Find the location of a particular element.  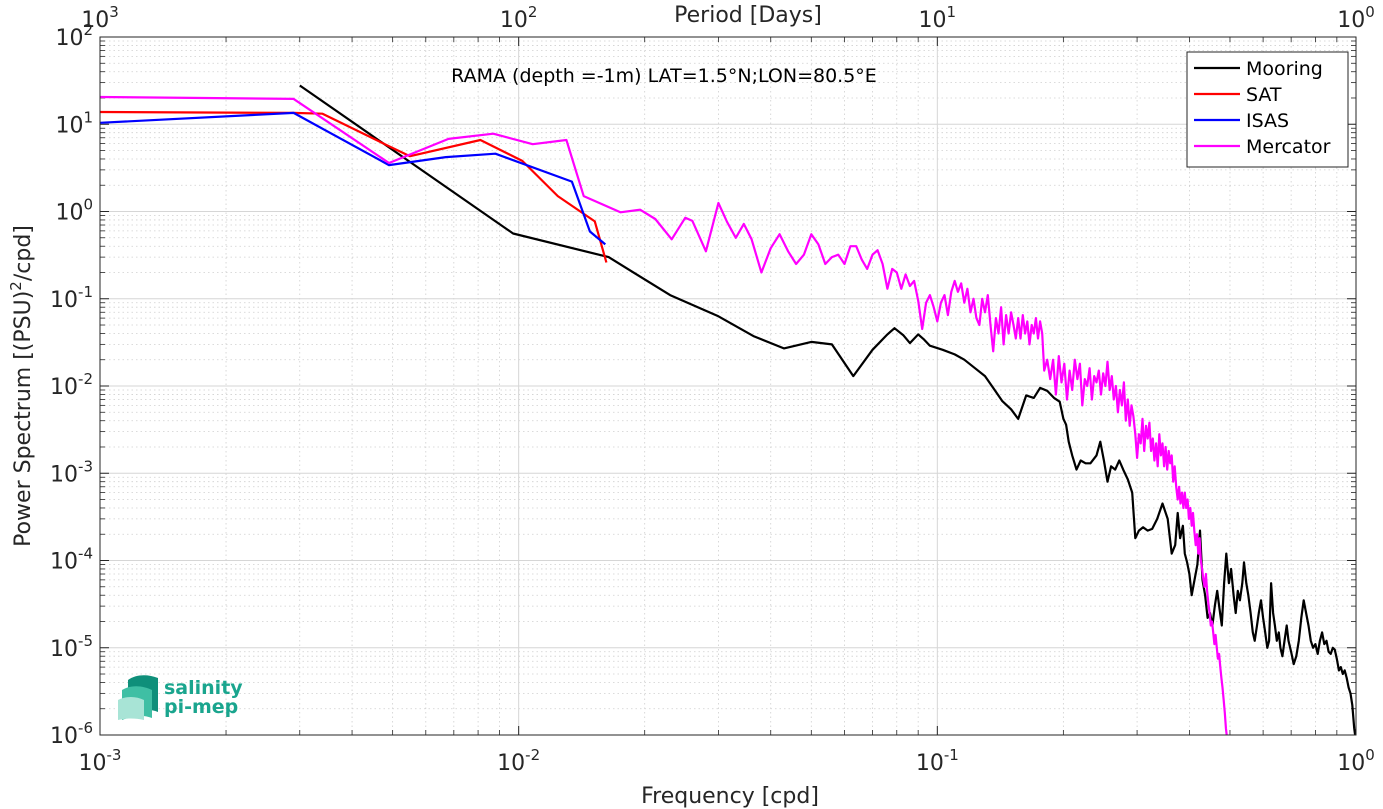

y-tick-label: 10¹ is located at coordinates (74, 123).